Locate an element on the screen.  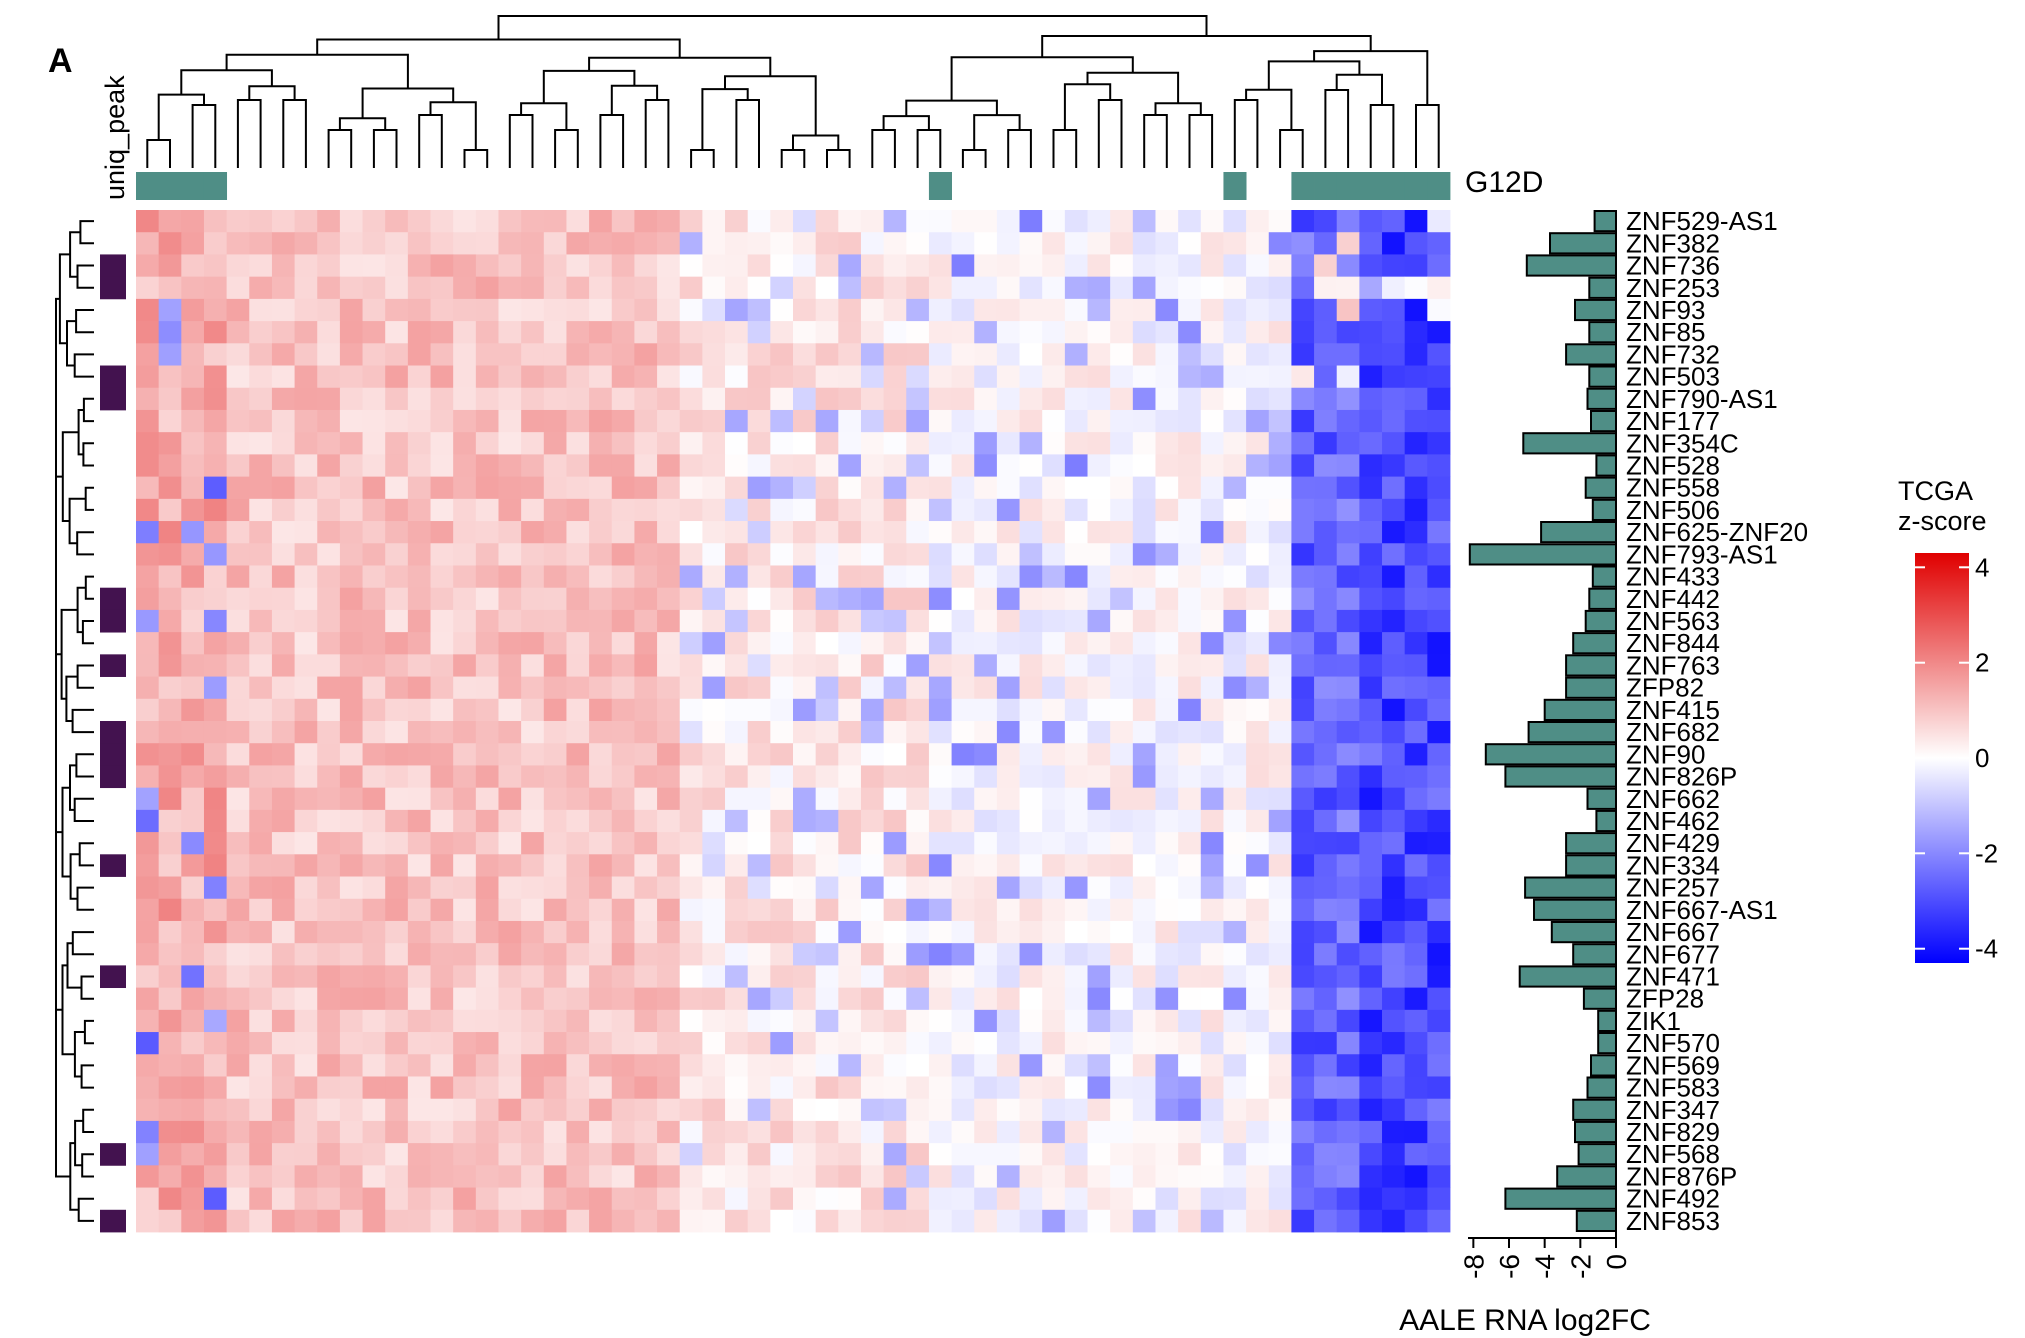
row-label: ZNF732 is located at coordinates (1673, 354).